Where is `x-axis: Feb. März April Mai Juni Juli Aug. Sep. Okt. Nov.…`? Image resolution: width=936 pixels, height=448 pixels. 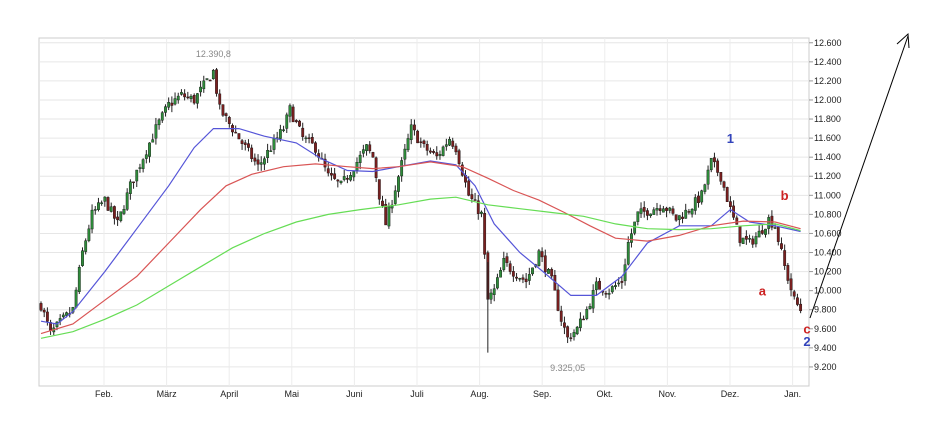
x-axis: Feb. März April Mai Juni Juli Aug. Sep. Okt. Nov.… is located at coordinates (448, 394).